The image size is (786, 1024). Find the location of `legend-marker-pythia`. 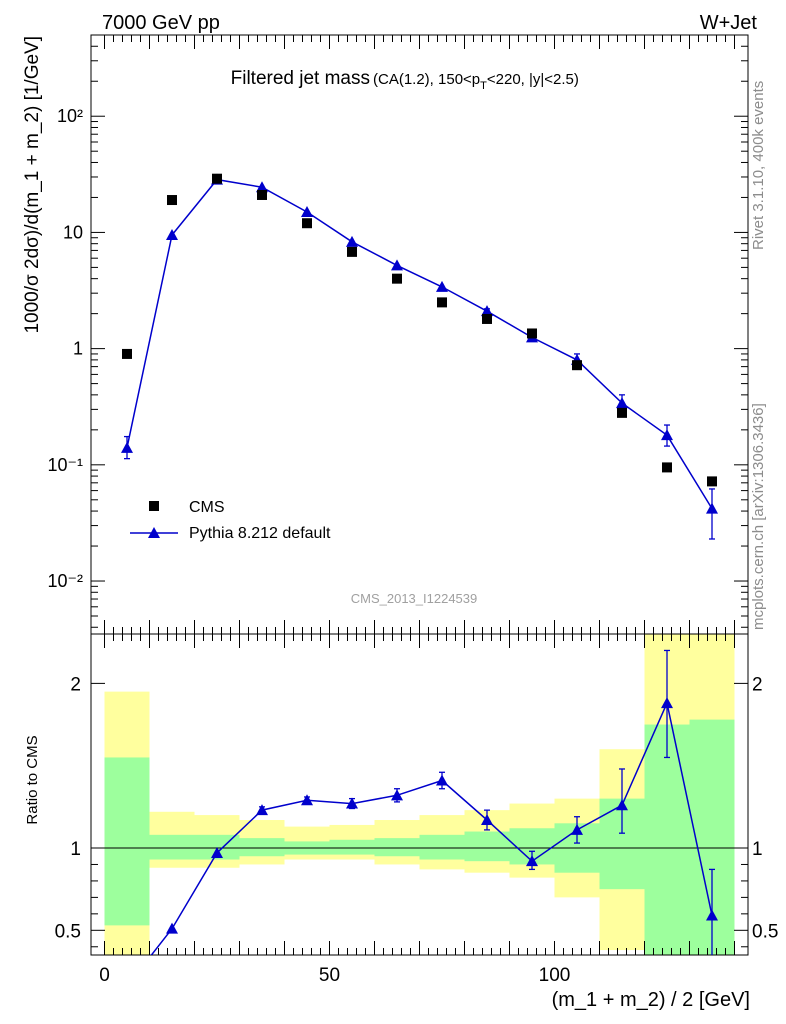

legend-marker-pythia is located at coordinates (154, 532).